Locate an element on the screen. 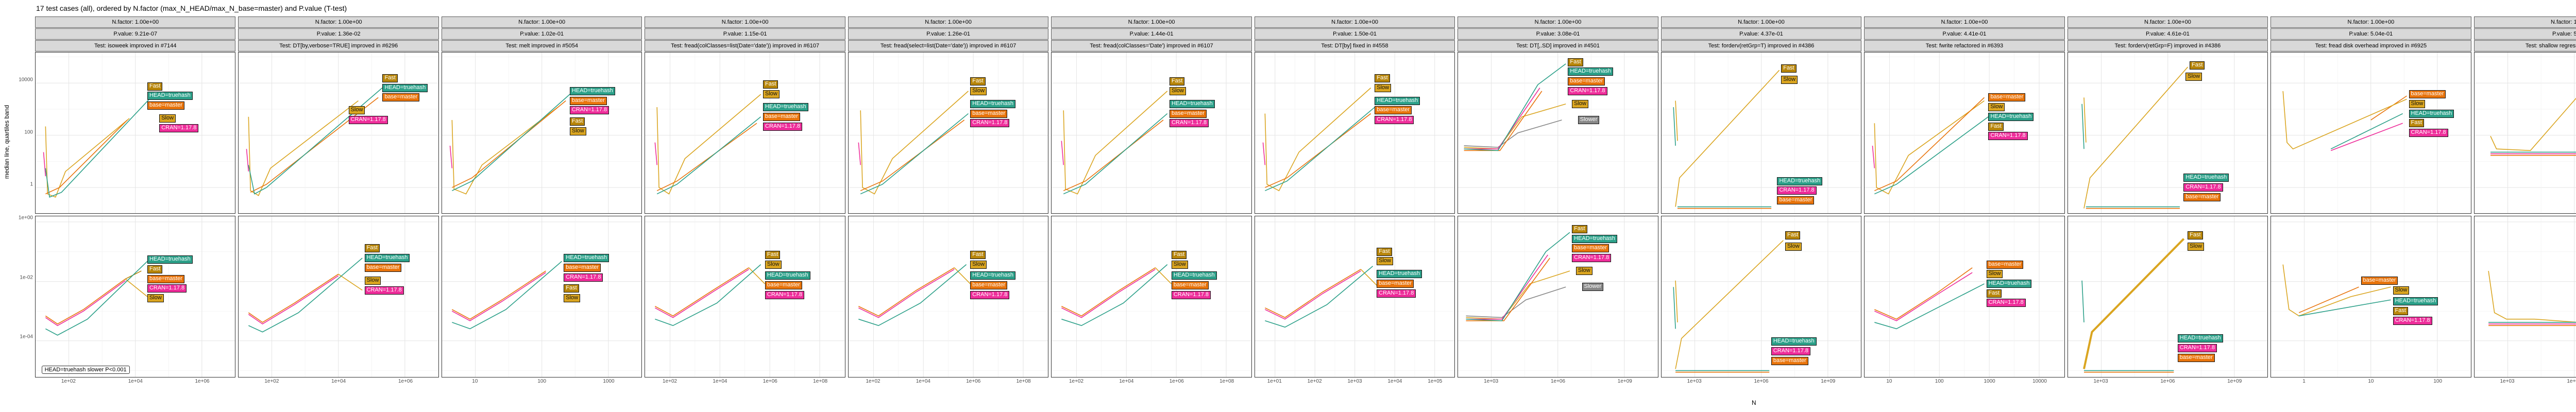 The width and height of the screenshot is (2576, 412). x-tick-label: 10000 is located at coordinates (2039, 381).